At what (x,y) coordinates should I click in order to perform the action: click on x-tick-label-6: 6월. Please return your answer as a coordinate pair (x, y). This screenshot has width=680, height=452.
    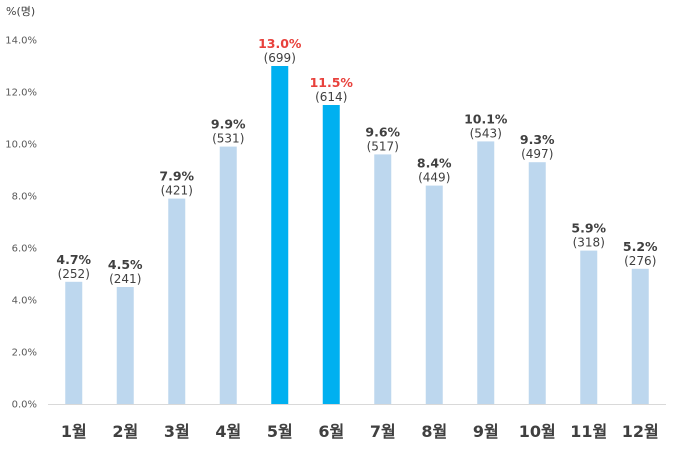
    Looking at the image, I should click on (331, 431).